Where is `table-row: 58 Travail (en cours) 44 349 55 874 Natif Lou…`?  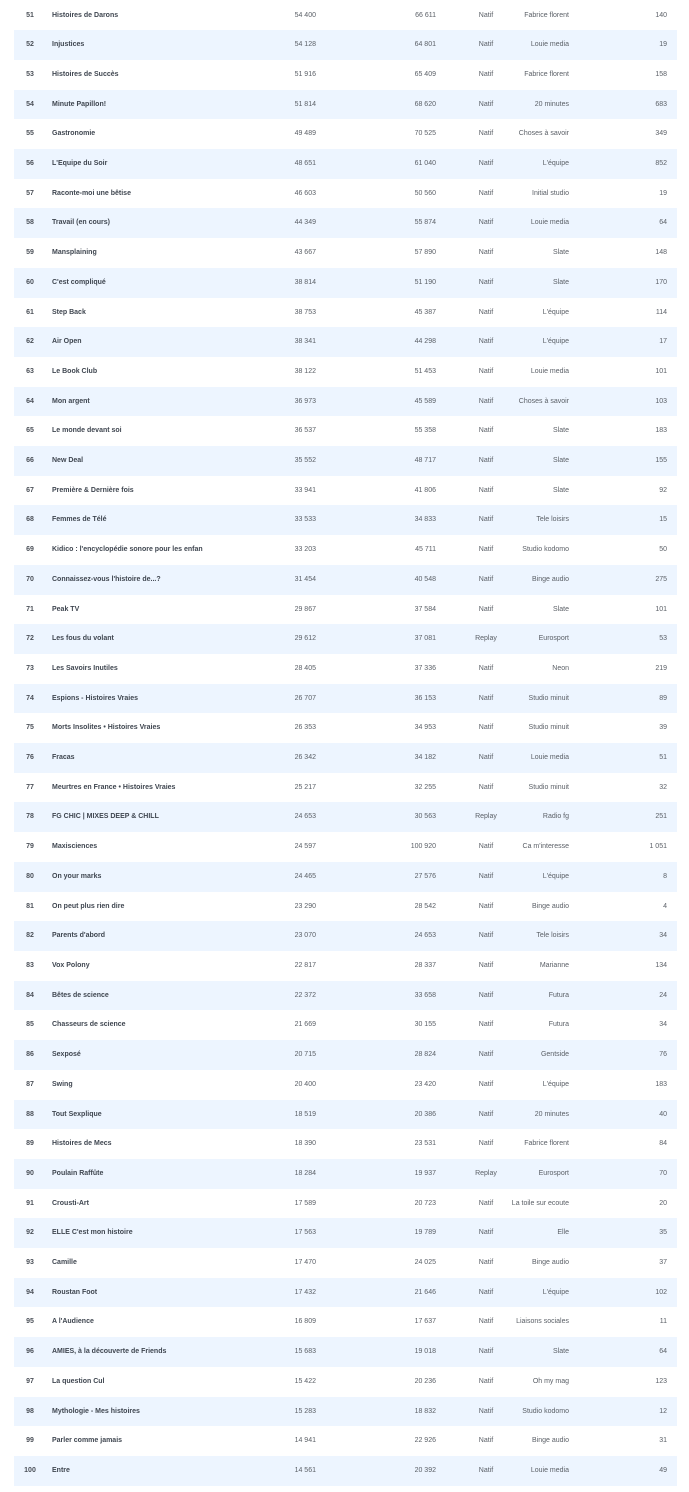
table-row: 58 Travail (en cours) 44 349 55 874 Natif Lou… is located at coordinates (345, 223).